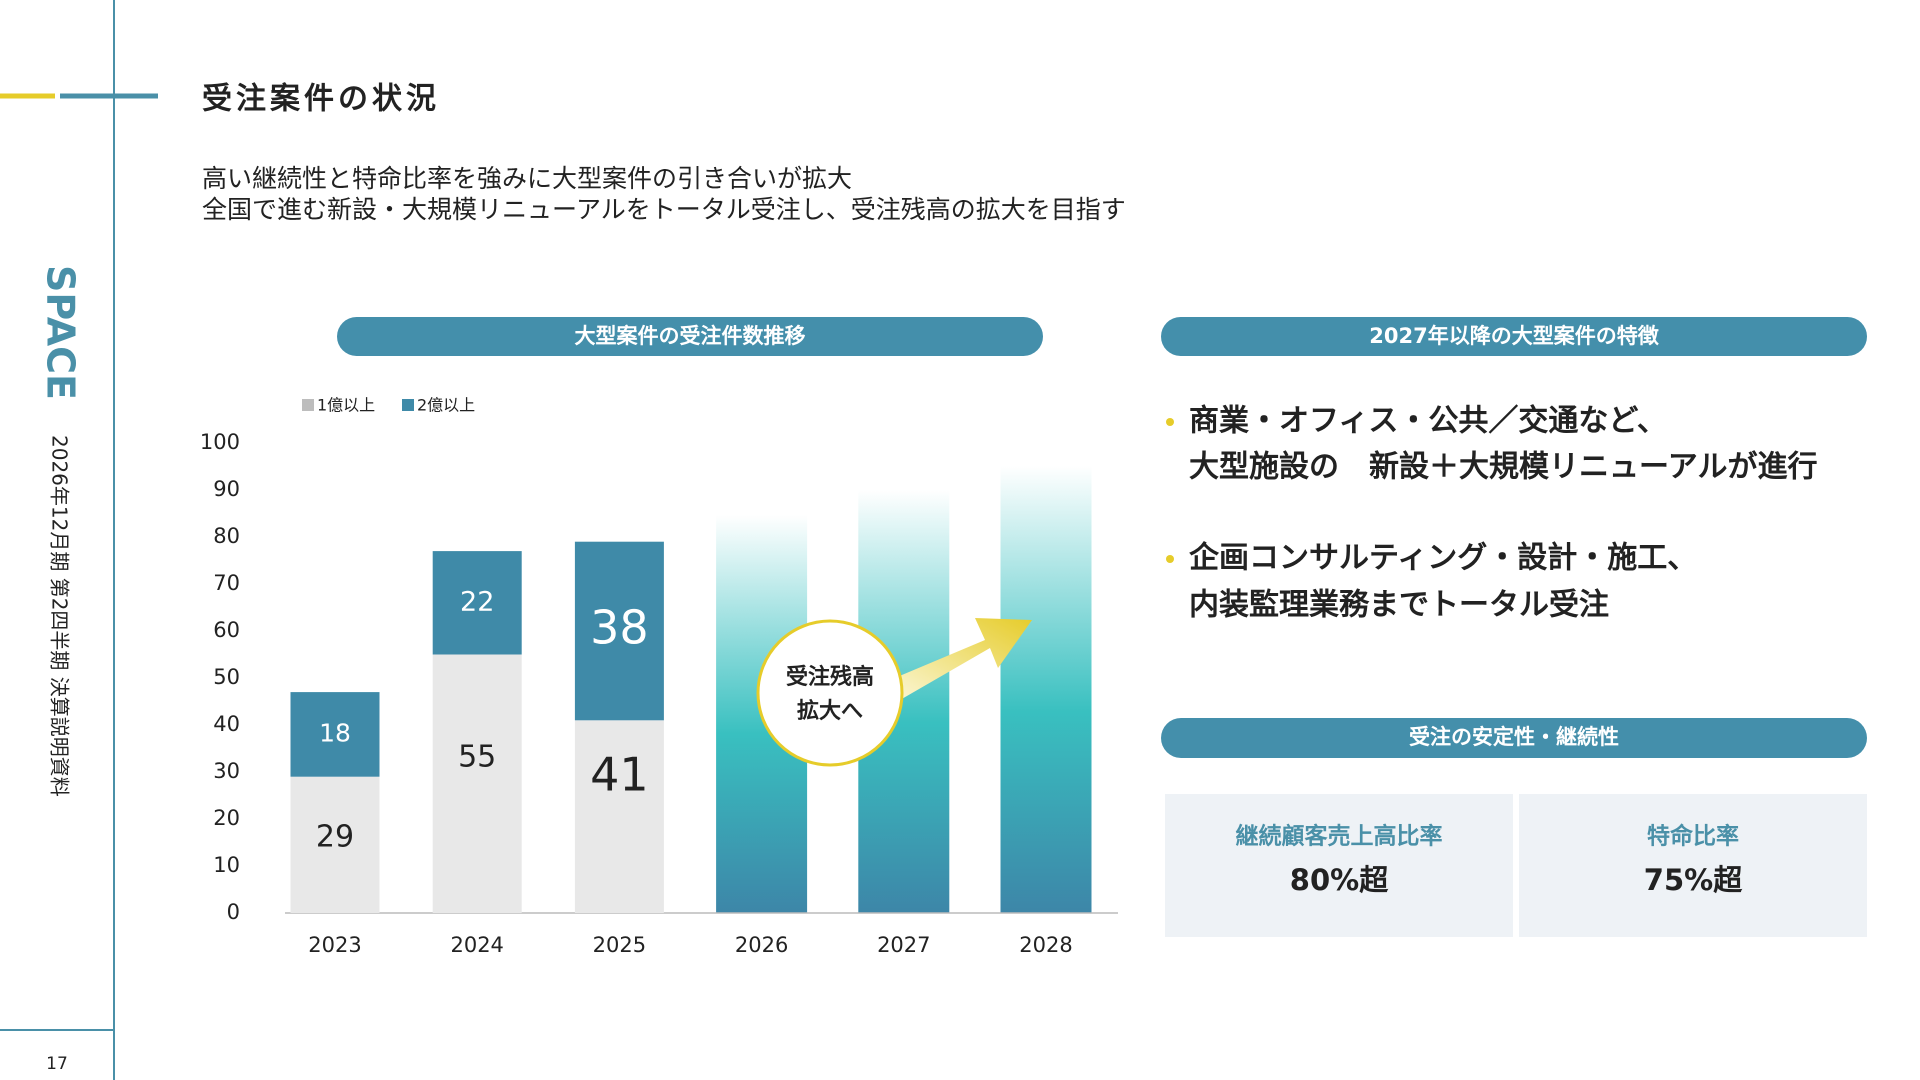 Image resolution: width=1920 pixels, height=1080 pixels. What do you see at coordinates (226, 724) in the screenshot?
I see `y-tick-label: 40` at bounding box center [226, 724].